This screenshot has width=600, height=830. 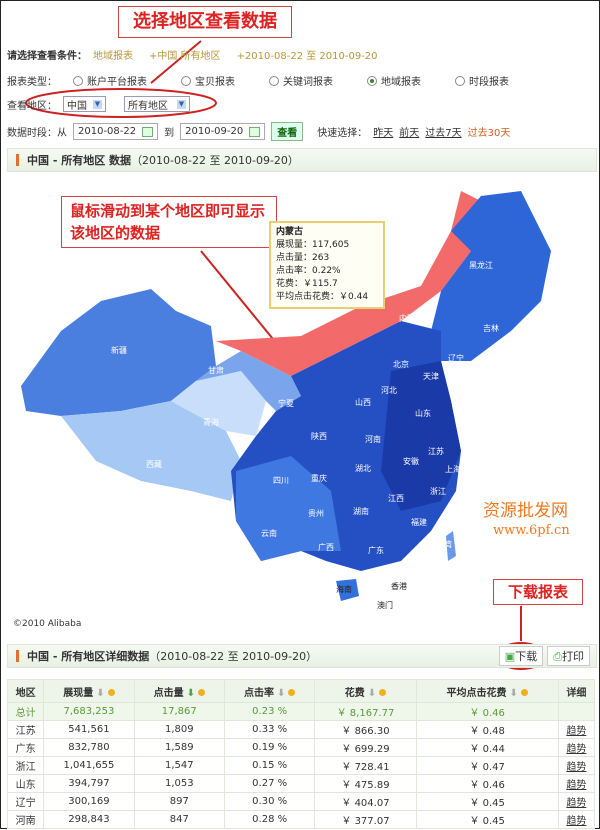 I want to click on radio-item: 宝贝报表, so click(x=208, y=80).